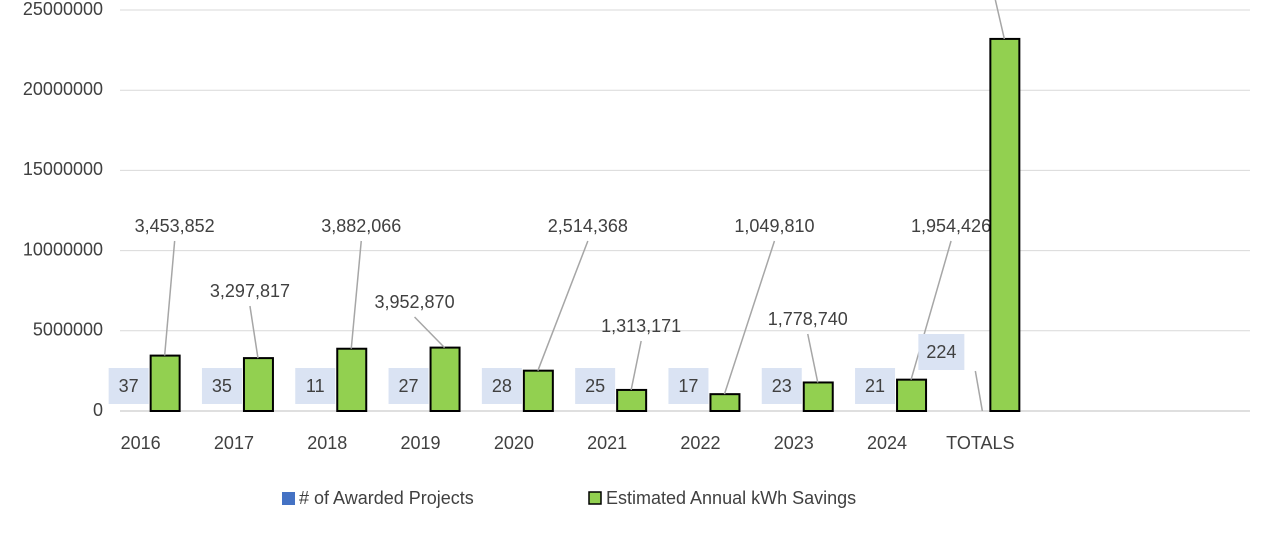 This screenshot has height=533, width=1267. Describe the element at coordinates (731, 498) in the screenshot. I see `legend-label: Estimated Annual kWh Savings` at that location.